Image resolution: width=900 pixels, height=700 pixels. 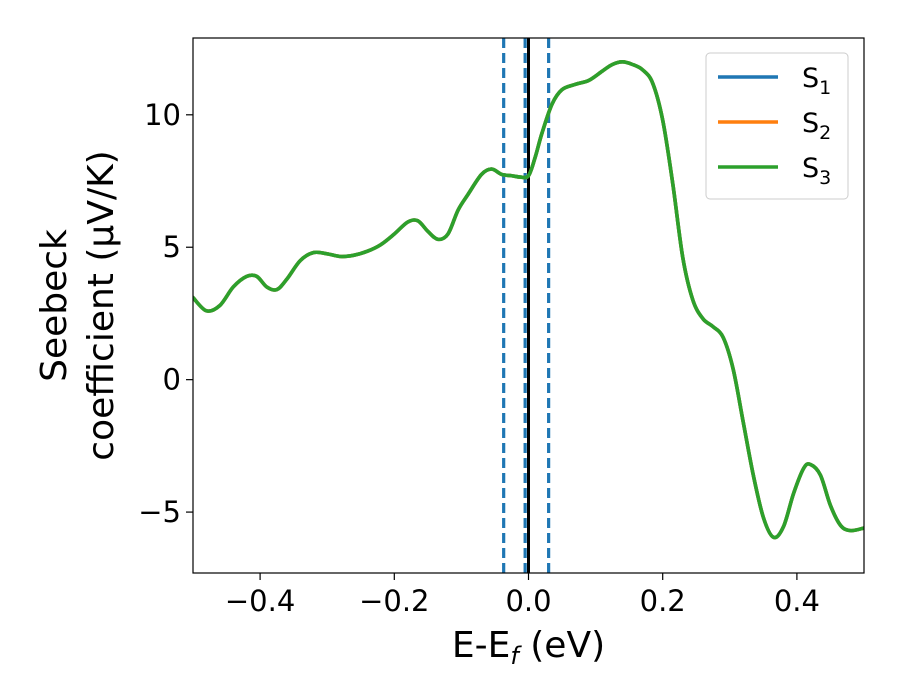 I want to click on x-tick-label: 0.0, so click(x=528, y=601).